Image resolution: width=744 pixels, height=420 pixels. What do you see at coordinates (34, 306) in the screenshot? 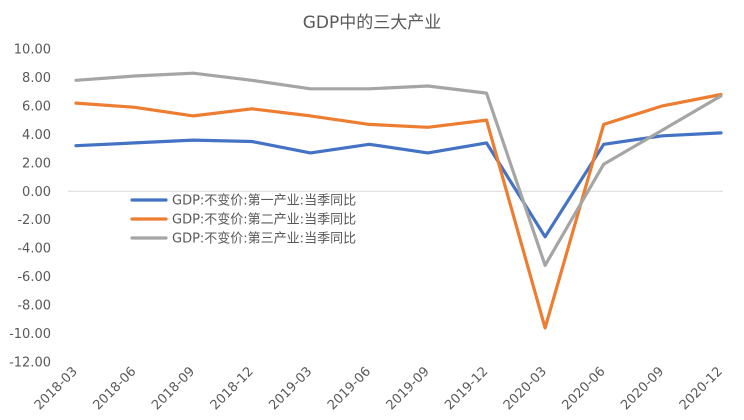
I see `y-tick-label: -8.00` at bounding box center [34, 306].